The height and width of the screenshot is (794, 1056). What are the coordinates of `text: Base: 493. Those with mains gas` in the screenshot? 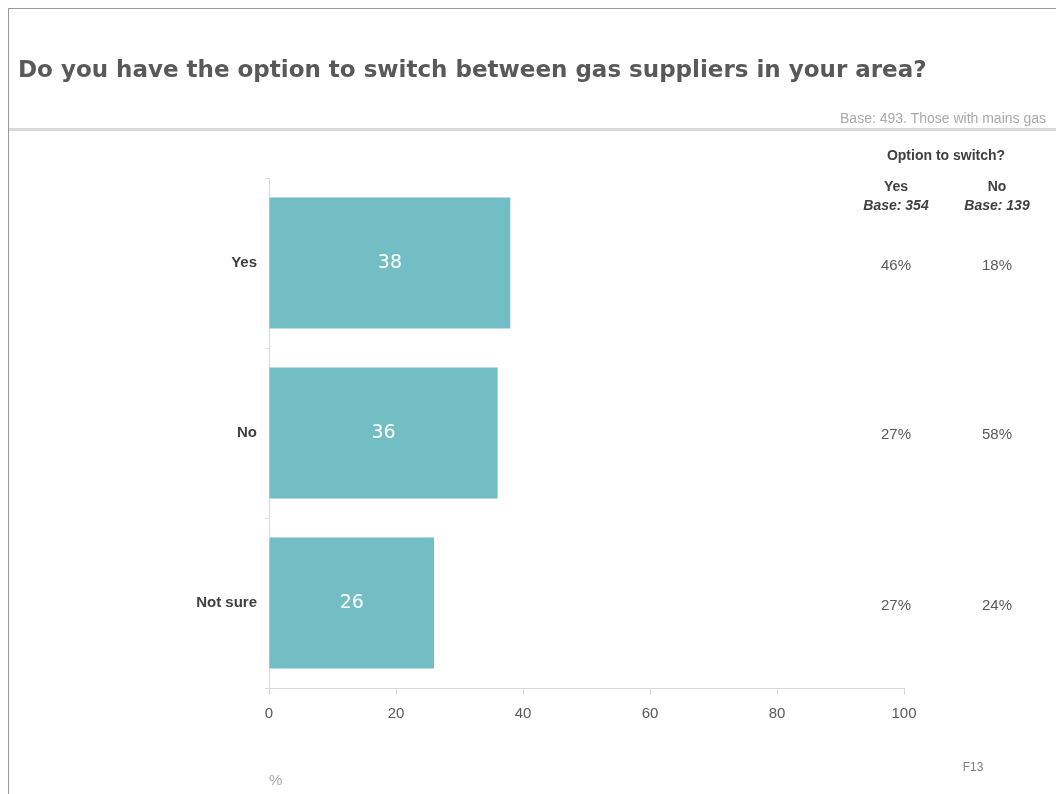 It's located at (943, 118).